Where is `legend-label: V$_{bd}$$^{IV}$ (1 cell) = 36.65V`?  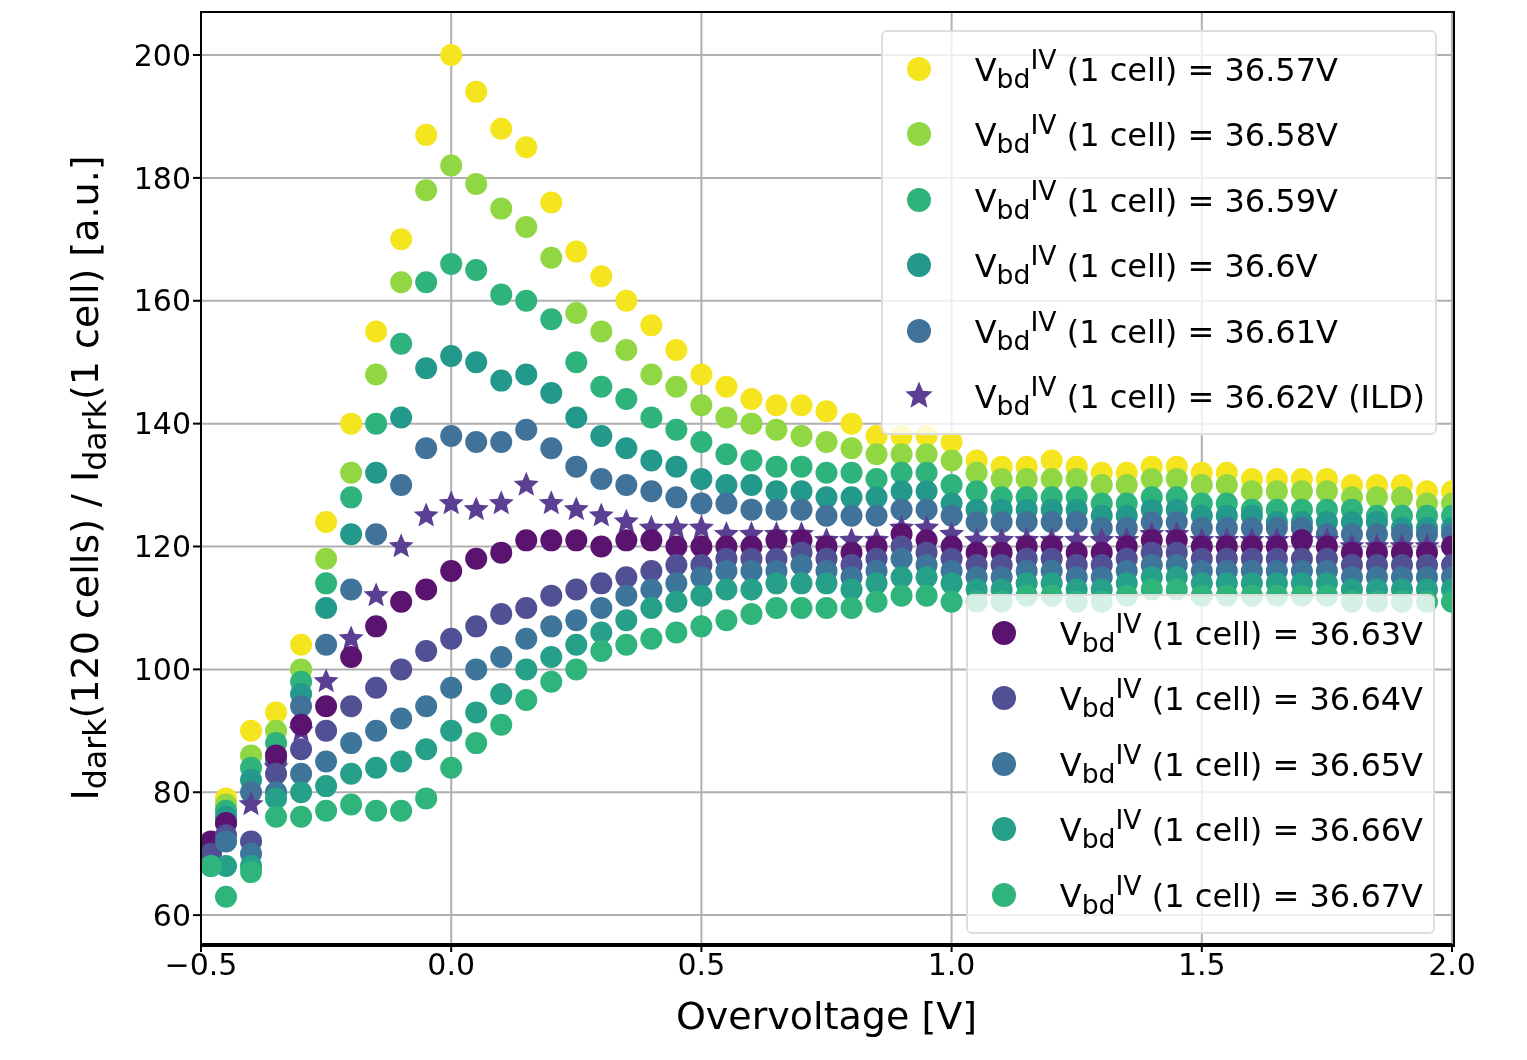
legend-label: V$_{bd}$$^{IV}$ (1 cell) = 36.65V is located at coordinates (1241, 763).